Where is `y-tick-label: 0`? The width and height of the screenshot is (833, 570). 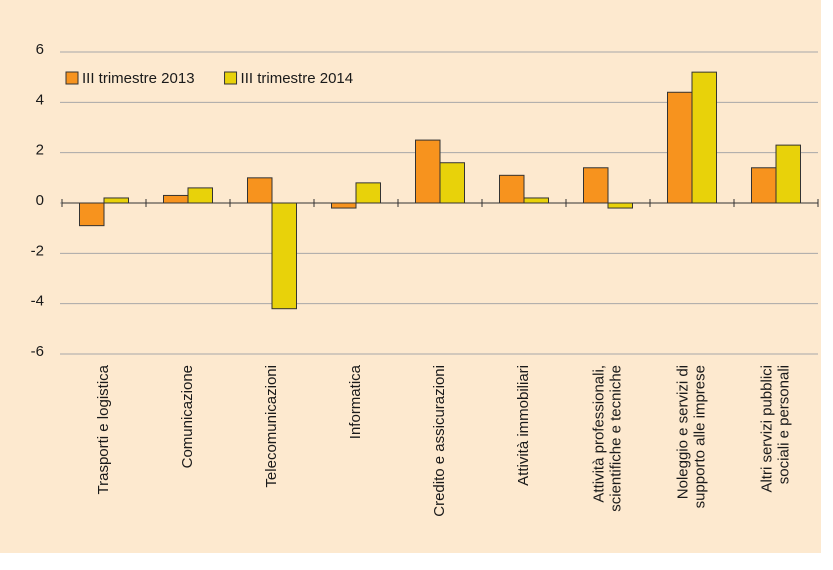
y-tick-label: 0 is located at coordinates (40, 200).